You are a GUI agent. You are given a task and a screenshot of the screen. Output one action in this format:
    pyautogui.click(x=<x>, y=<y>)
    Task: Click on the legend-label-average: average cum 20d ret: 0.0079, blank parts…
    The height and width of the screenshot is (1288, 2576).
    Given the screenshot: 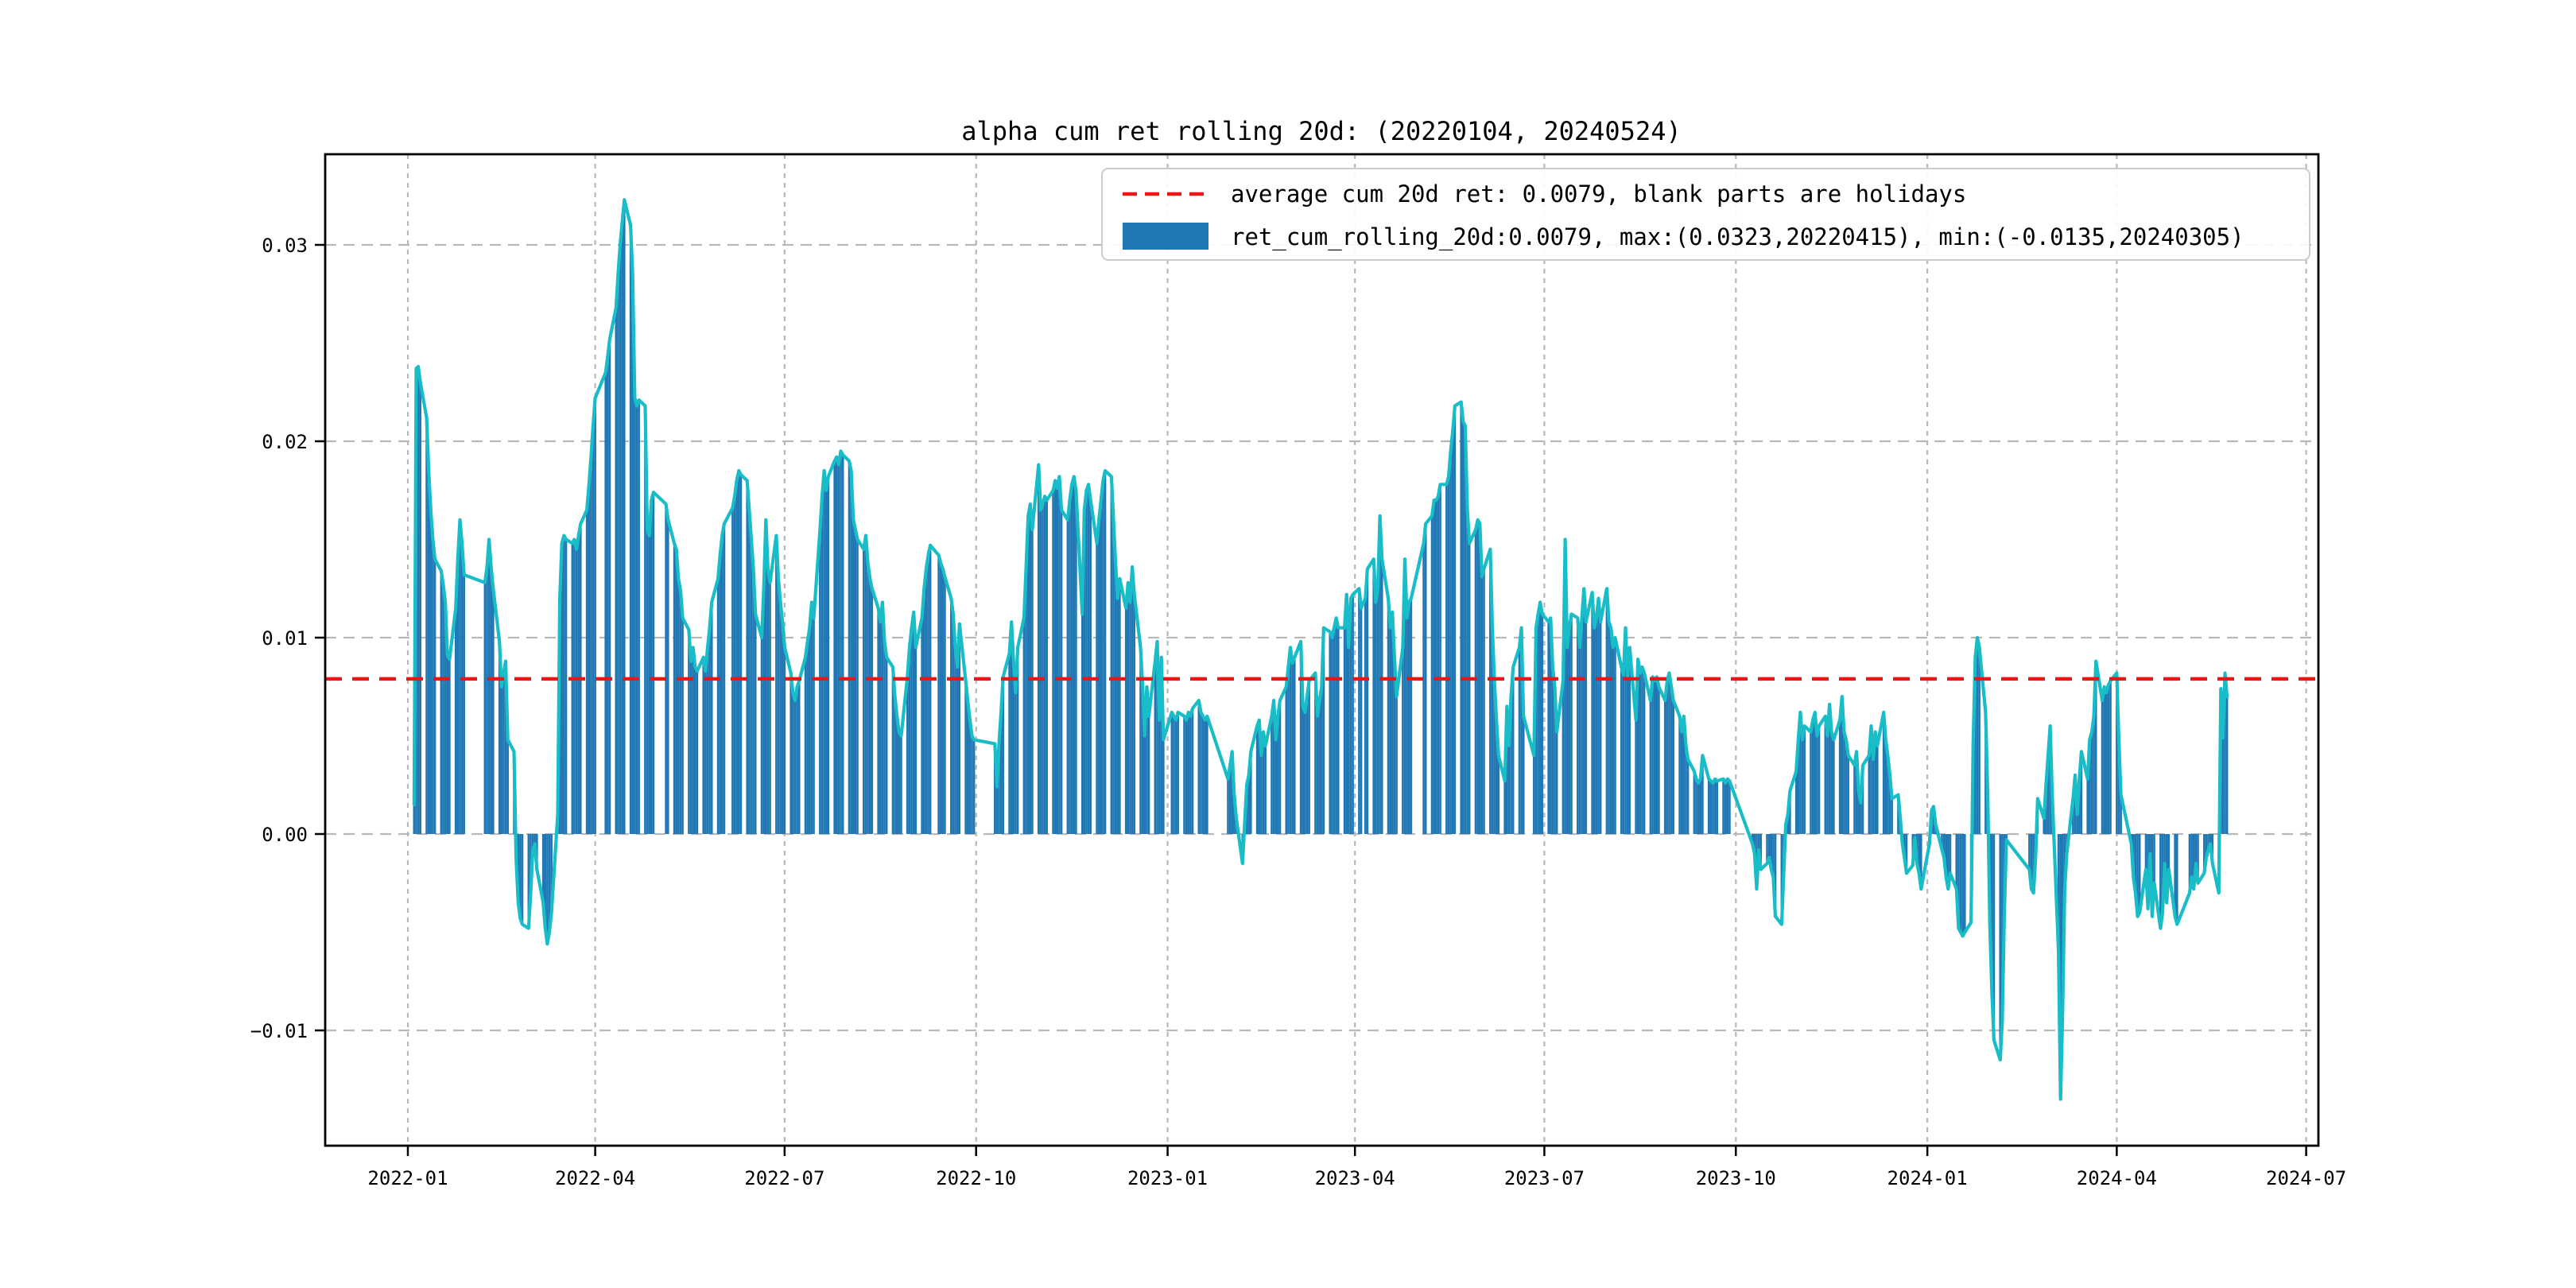 What is the action you would take?
    pyautogui.click(x=1599, y=194)
    